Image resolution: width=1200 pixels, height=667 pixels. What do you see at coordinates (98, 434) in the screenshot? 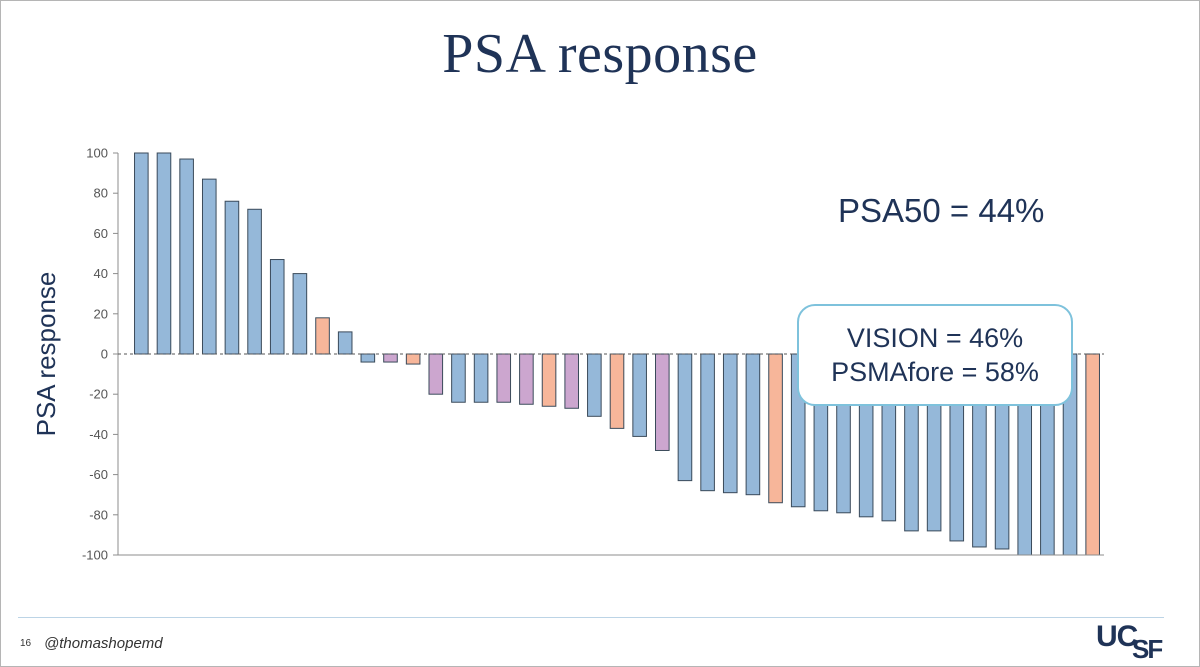
I see `y-tick-label: -40` at bounding box center [98, 434].